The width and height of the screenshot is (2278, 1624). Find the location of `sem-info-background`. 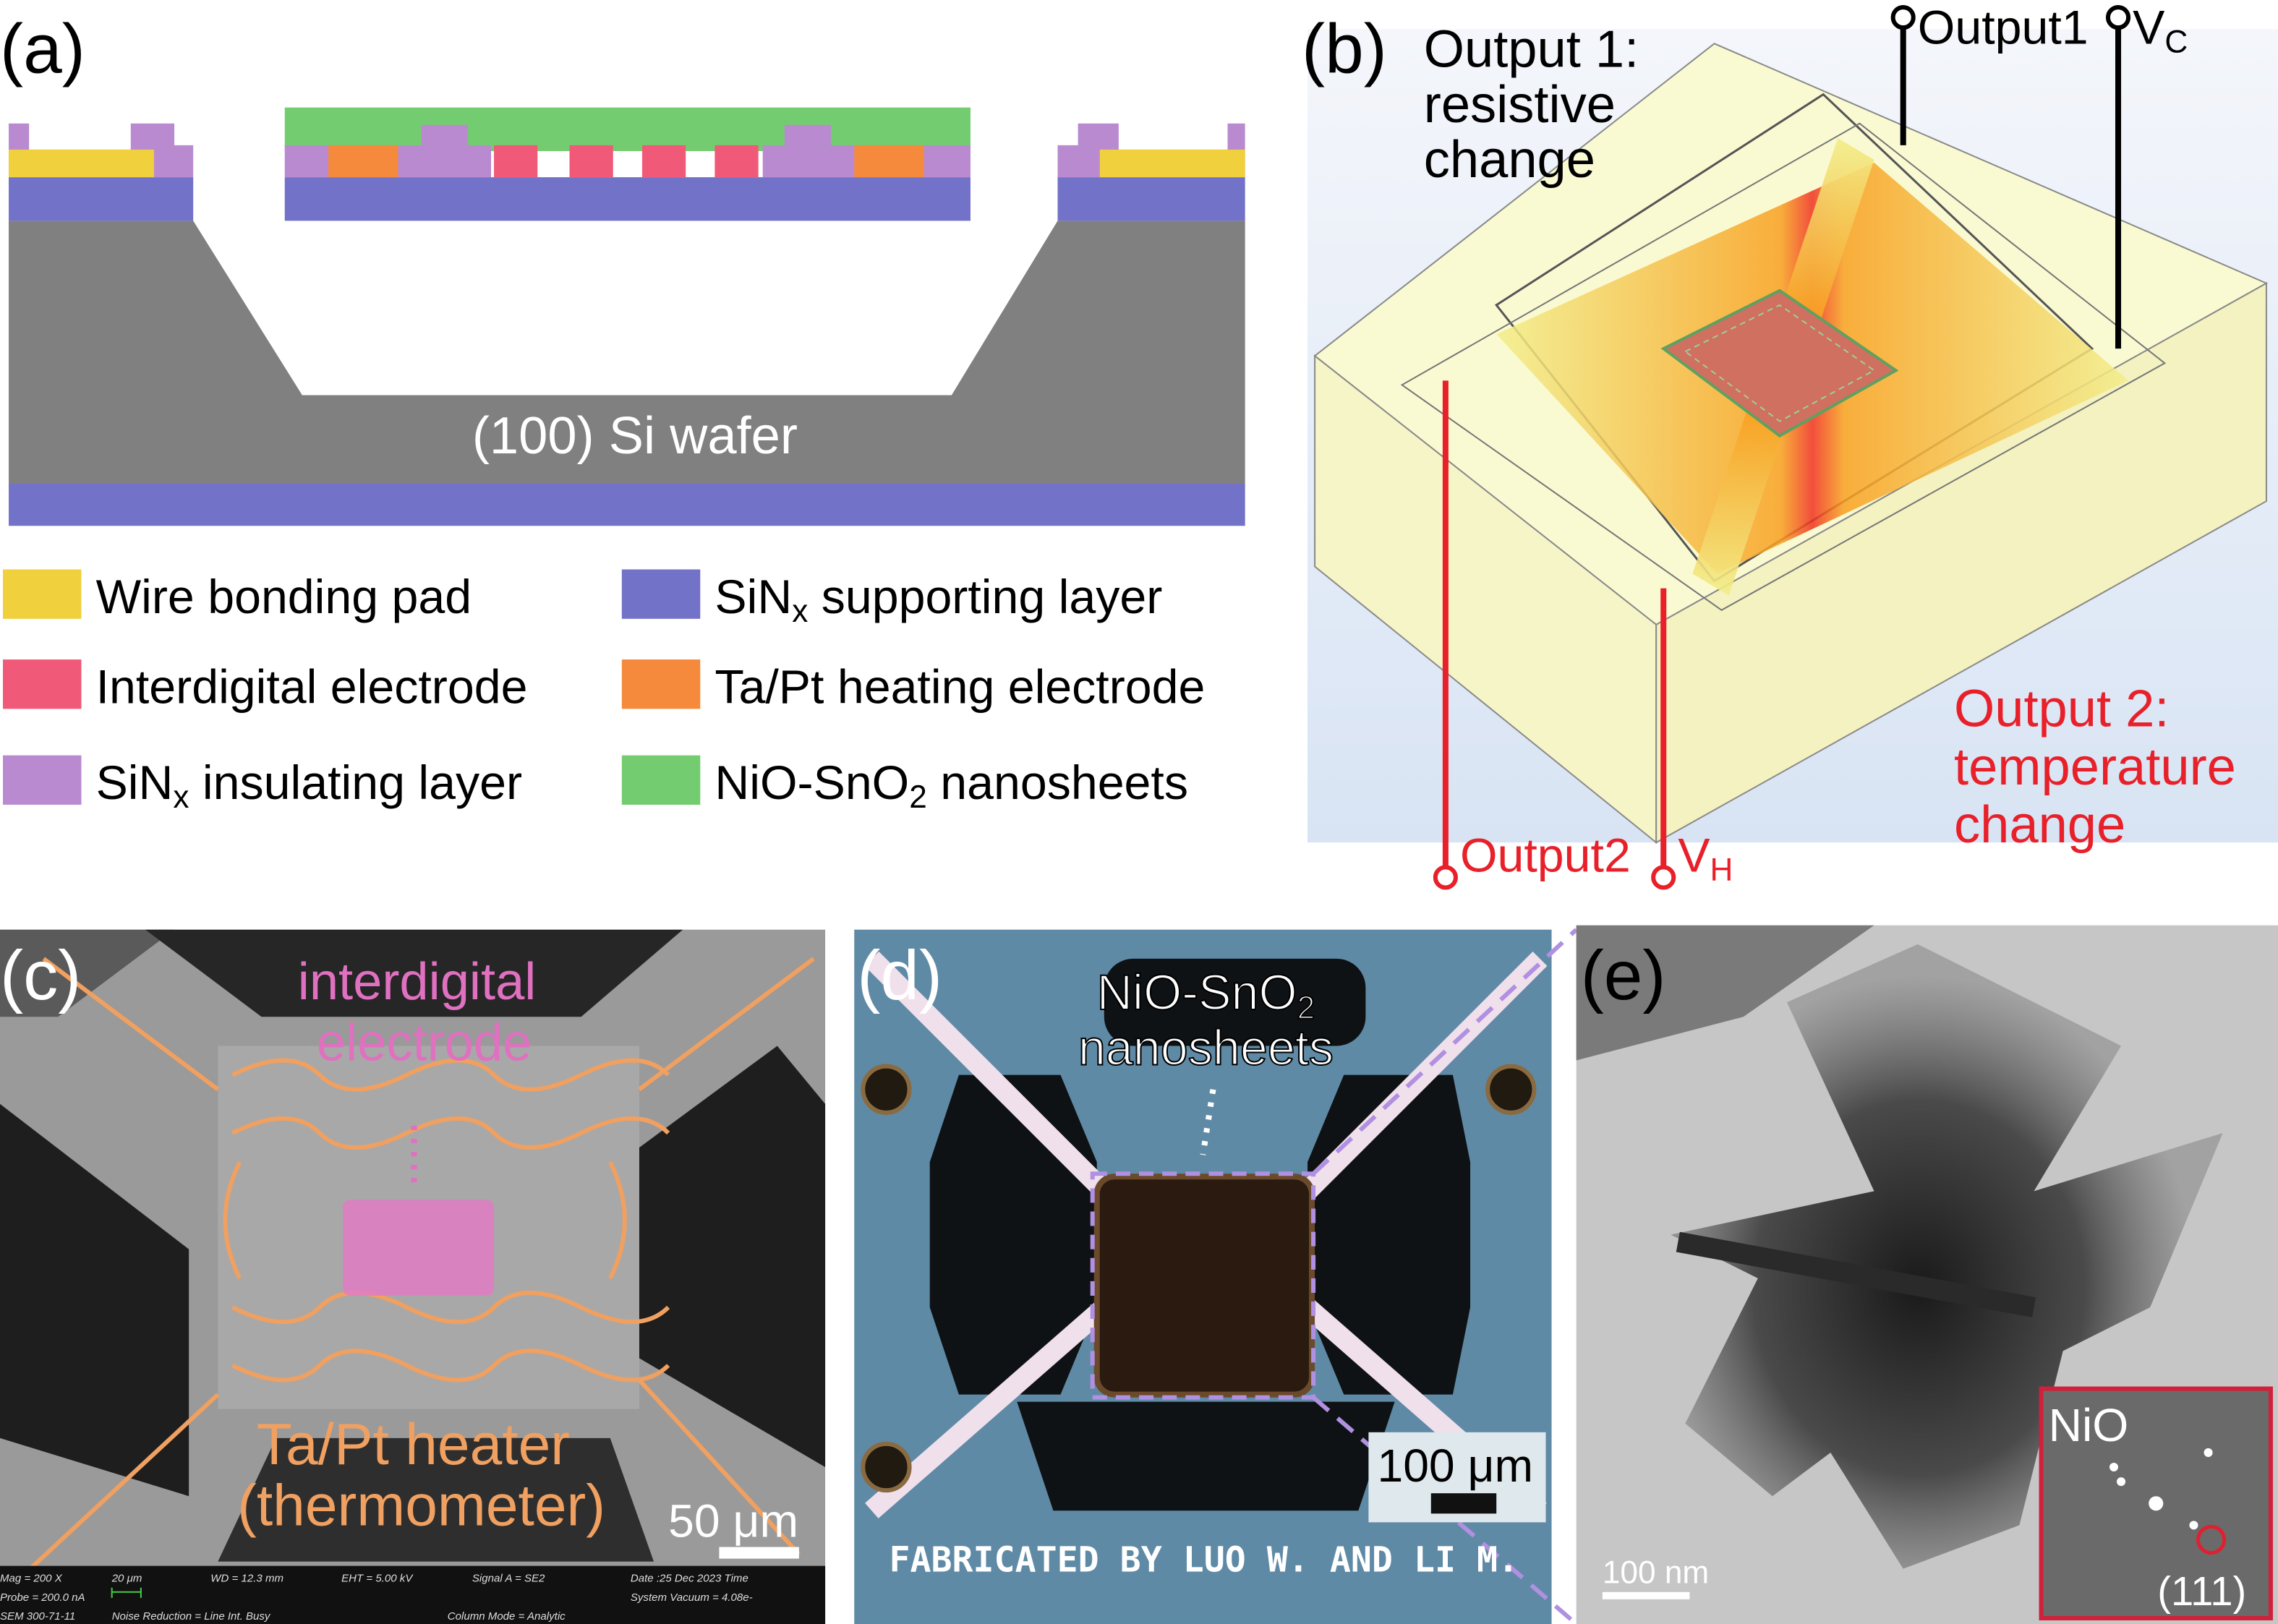

sem-info-background is located at coordinates (413, 1595).